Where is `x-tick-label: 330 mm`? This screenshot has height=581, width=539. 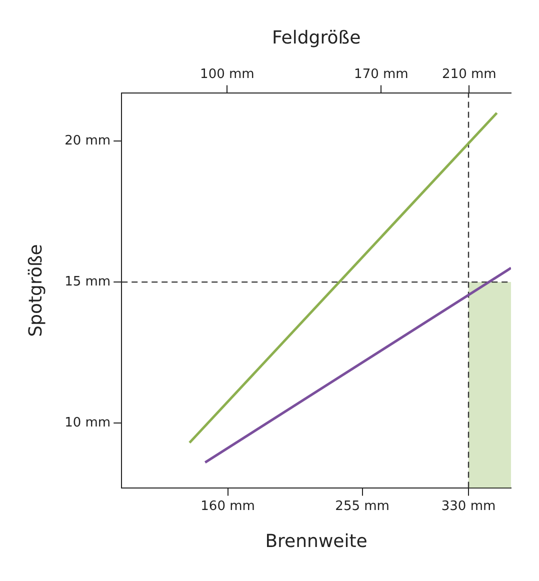
x-tick-label: 330 mm is located at coordinates (468, 506).